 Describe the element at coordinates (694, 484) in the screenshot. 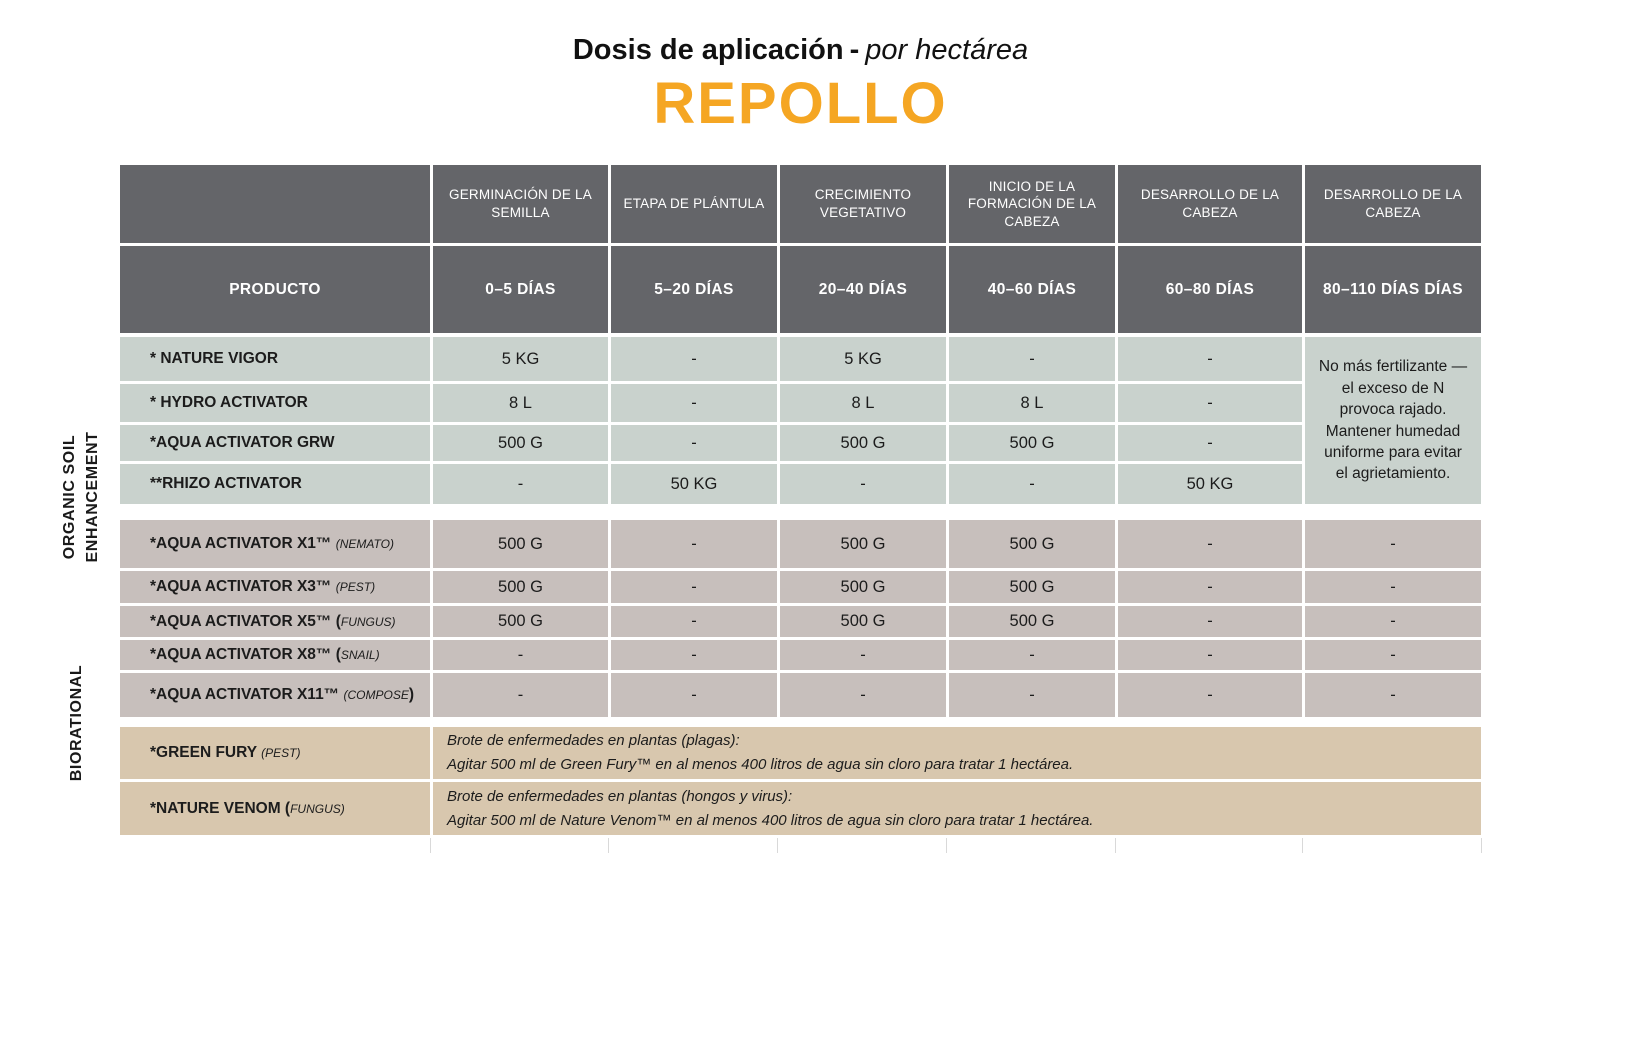

I see `value-cell: 50 KG` at that location.